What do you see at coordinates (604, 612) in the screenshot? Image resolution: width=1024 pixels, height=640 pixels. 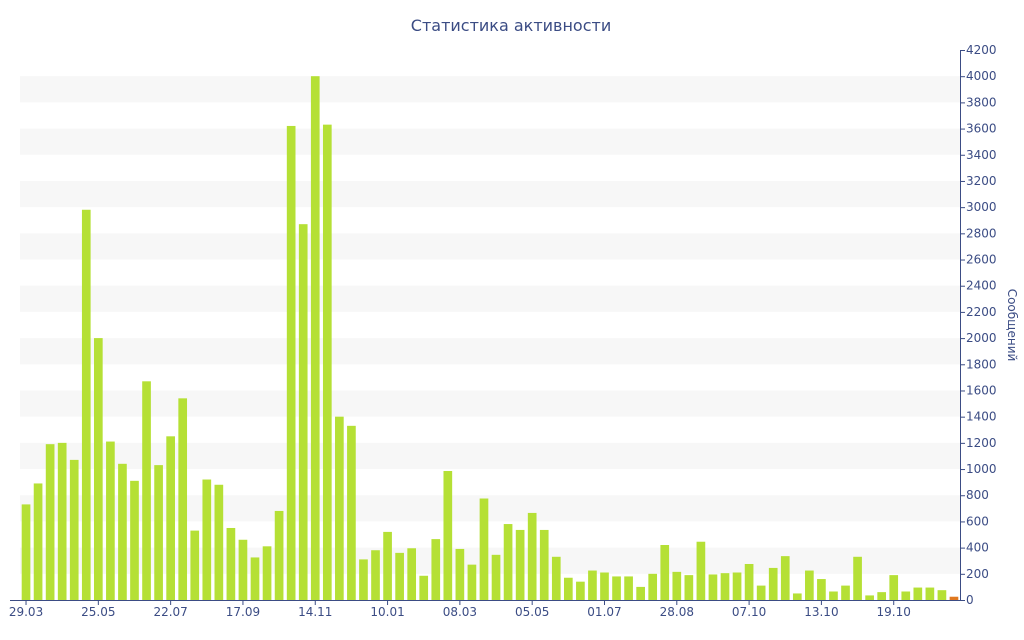 I see `x-tick-label: 01.07` at bounding box center [604, 612].